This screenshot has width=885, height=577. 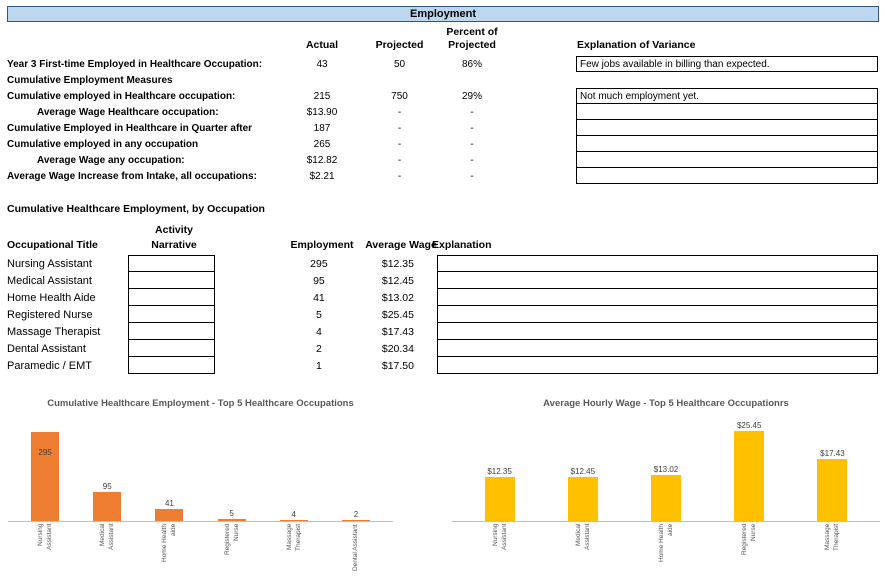 I want to click on activity-header-line2: Narrative, so click(x=174, y=245).